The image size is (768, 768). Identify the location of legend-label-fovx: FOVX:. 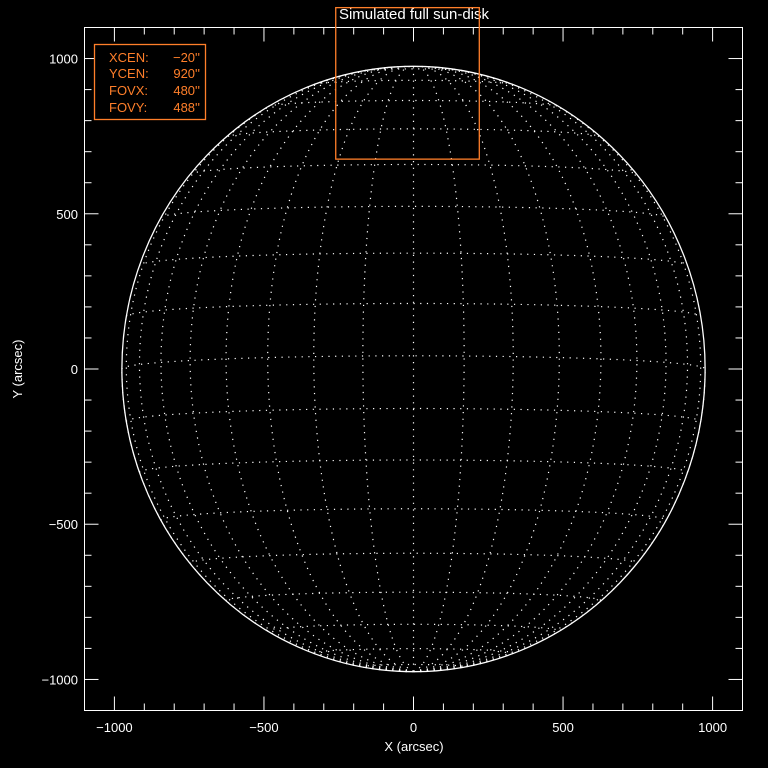
(128, 90).